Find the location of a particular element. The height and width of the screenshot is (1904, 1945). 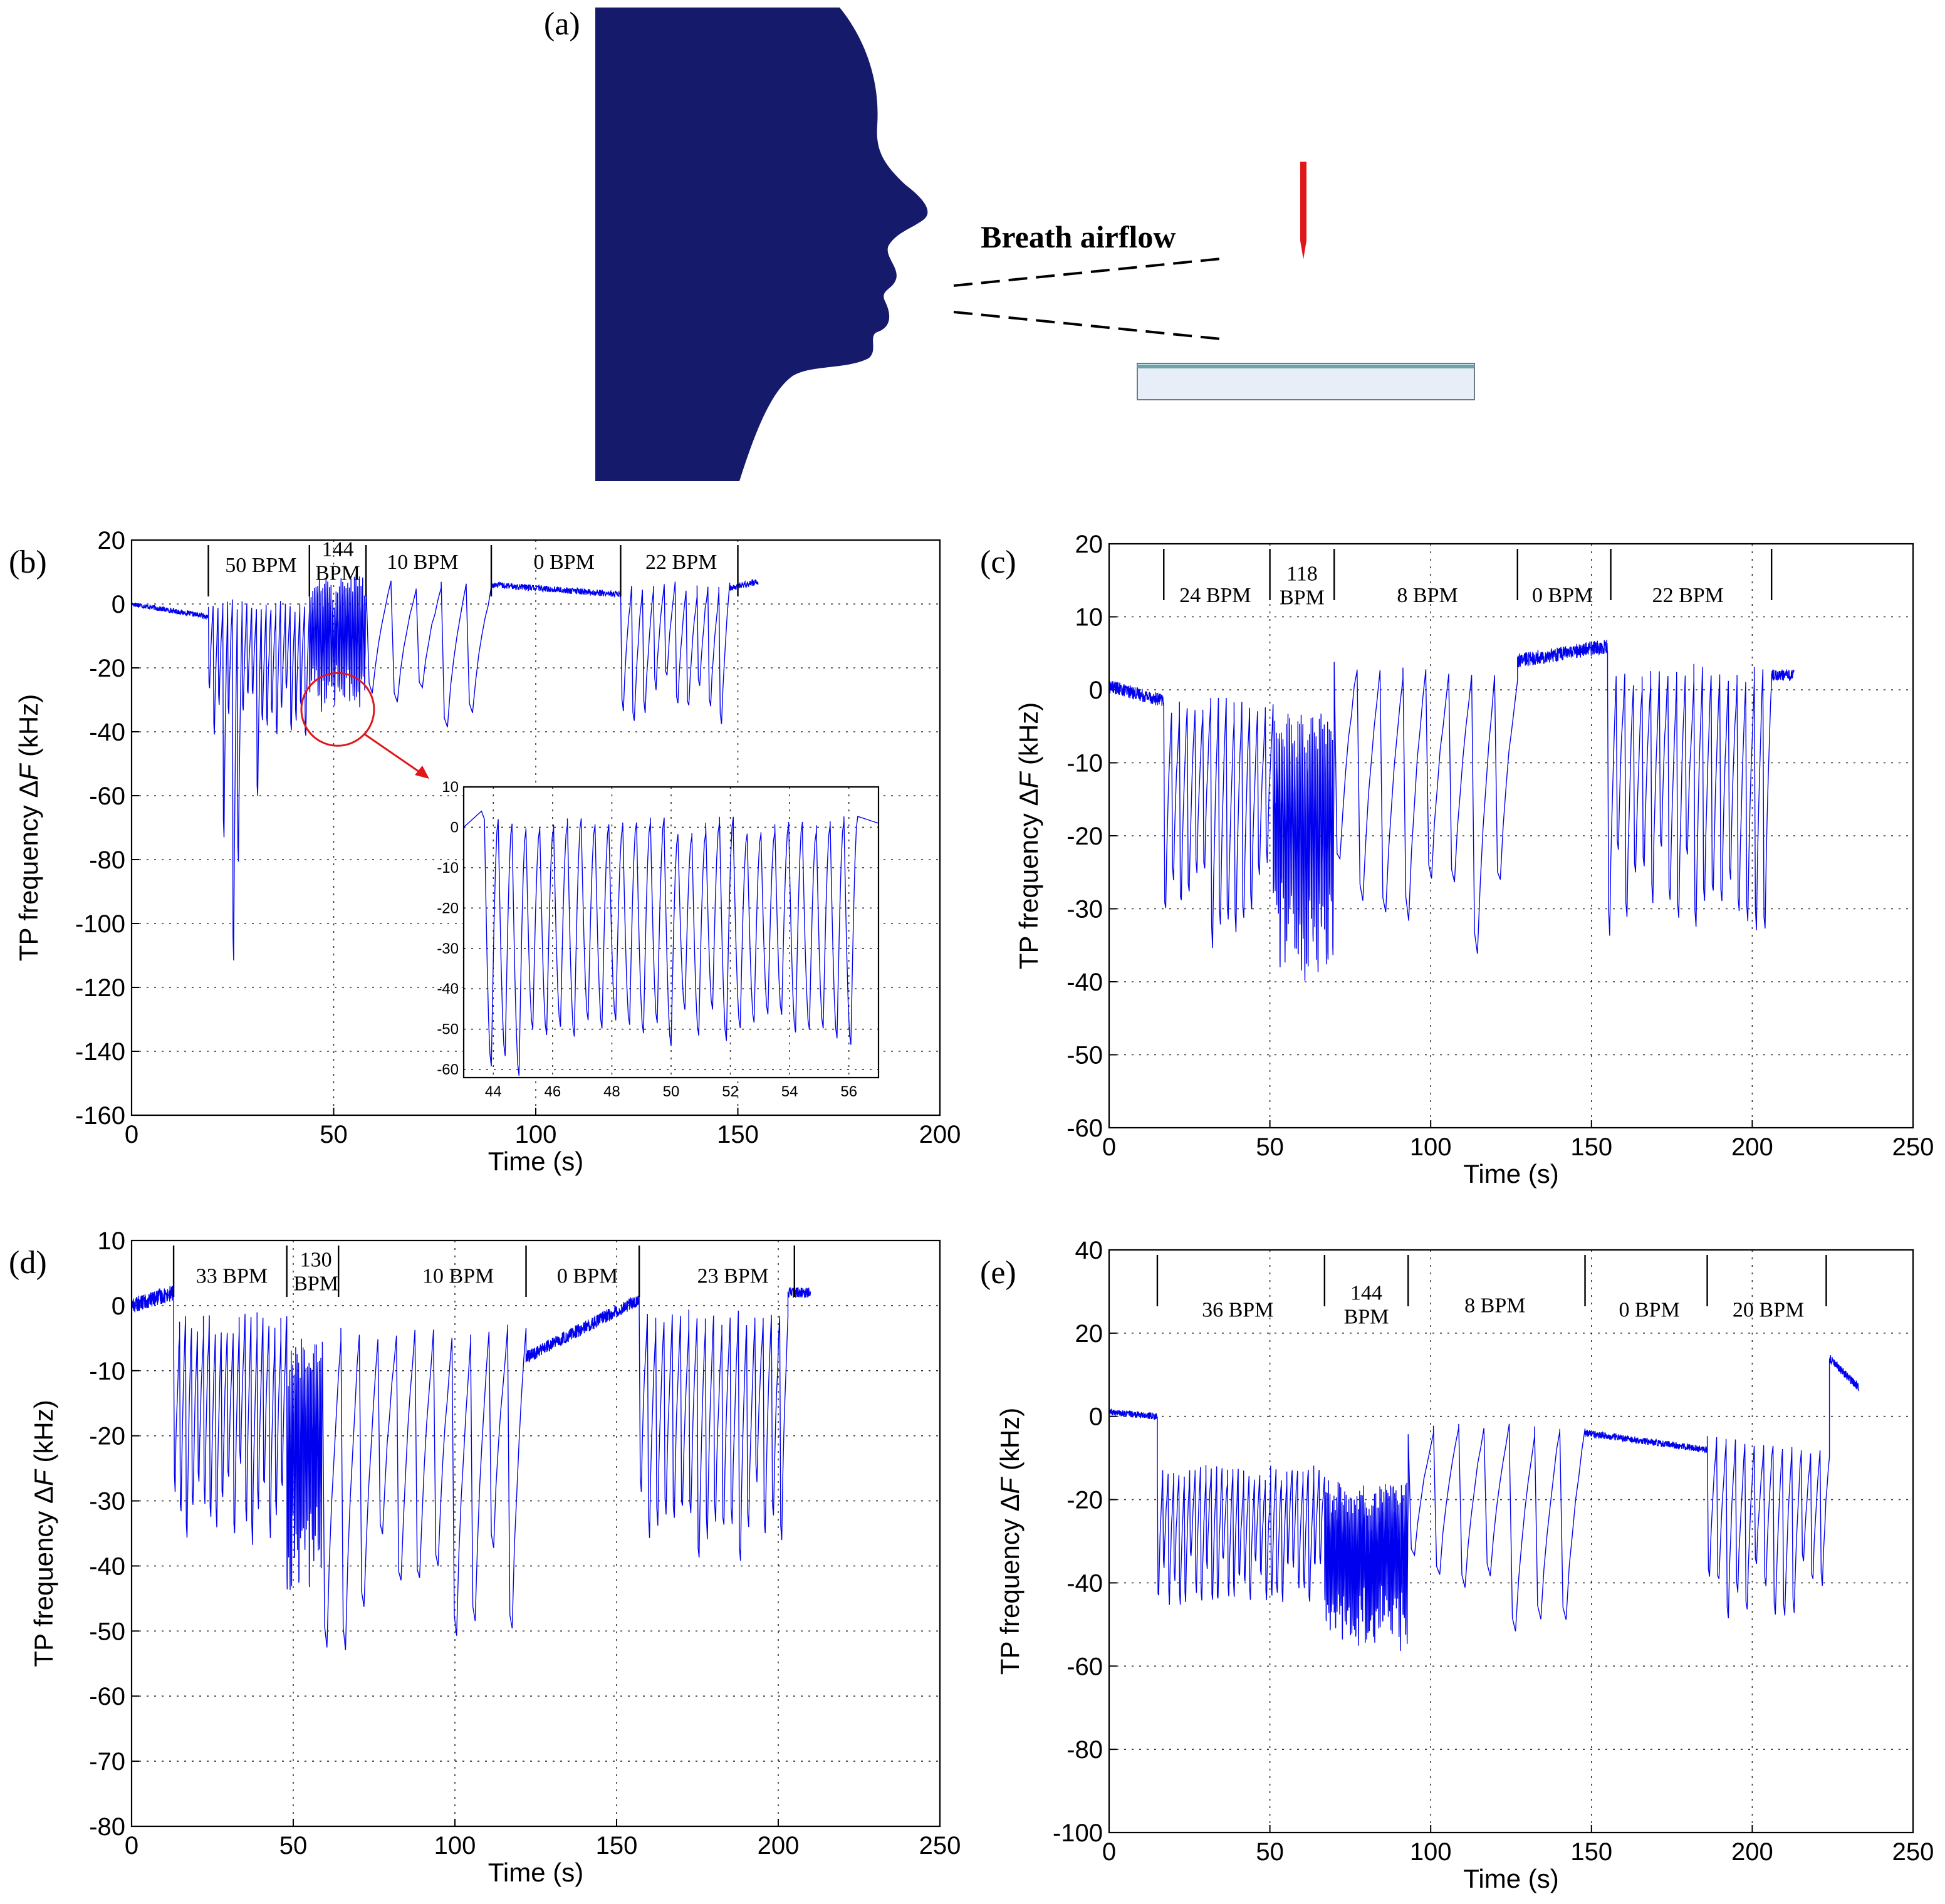

inset-y-tick-label: -50 is located at coordinates (448, 1029).